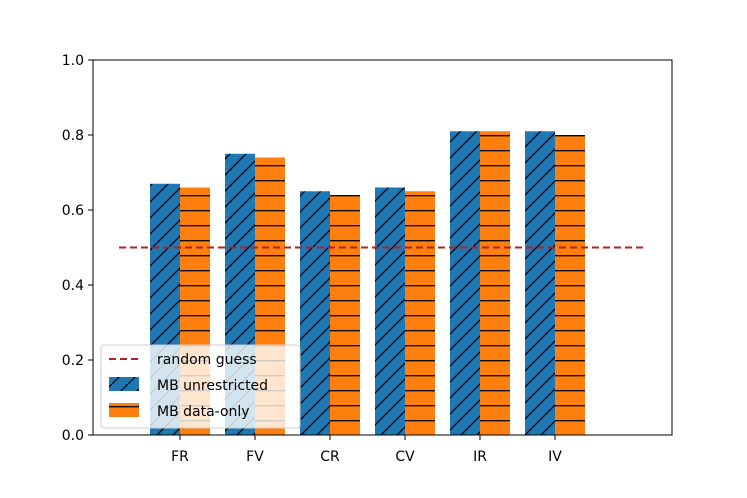 Image resolution: width=747 pixels, height=498 pixels. What do you see at coordinates (345, 315) in the screenshot?
I see `bar-mb-data-only-cr` at bounding box center [345, 315].